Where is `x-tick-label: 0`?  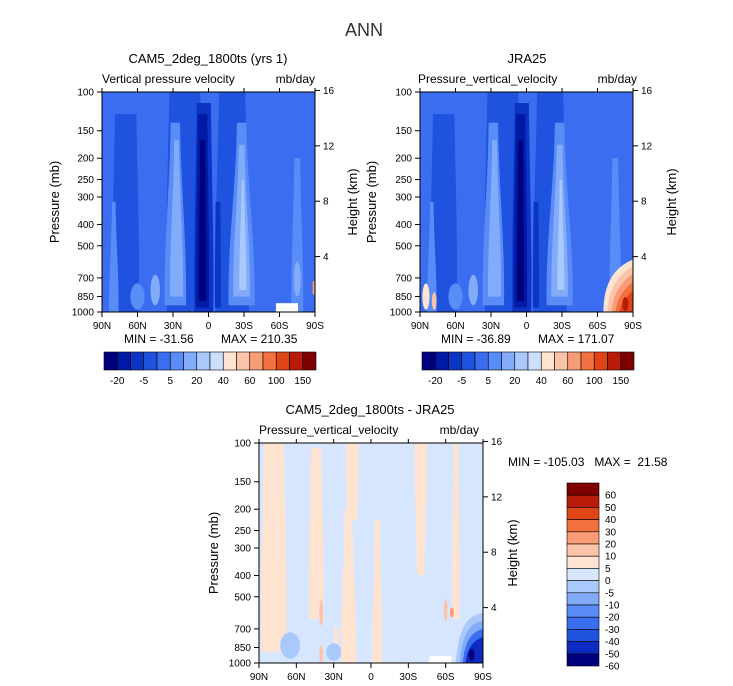 x-tick-label: 0 is located at coordinates (527, 326).